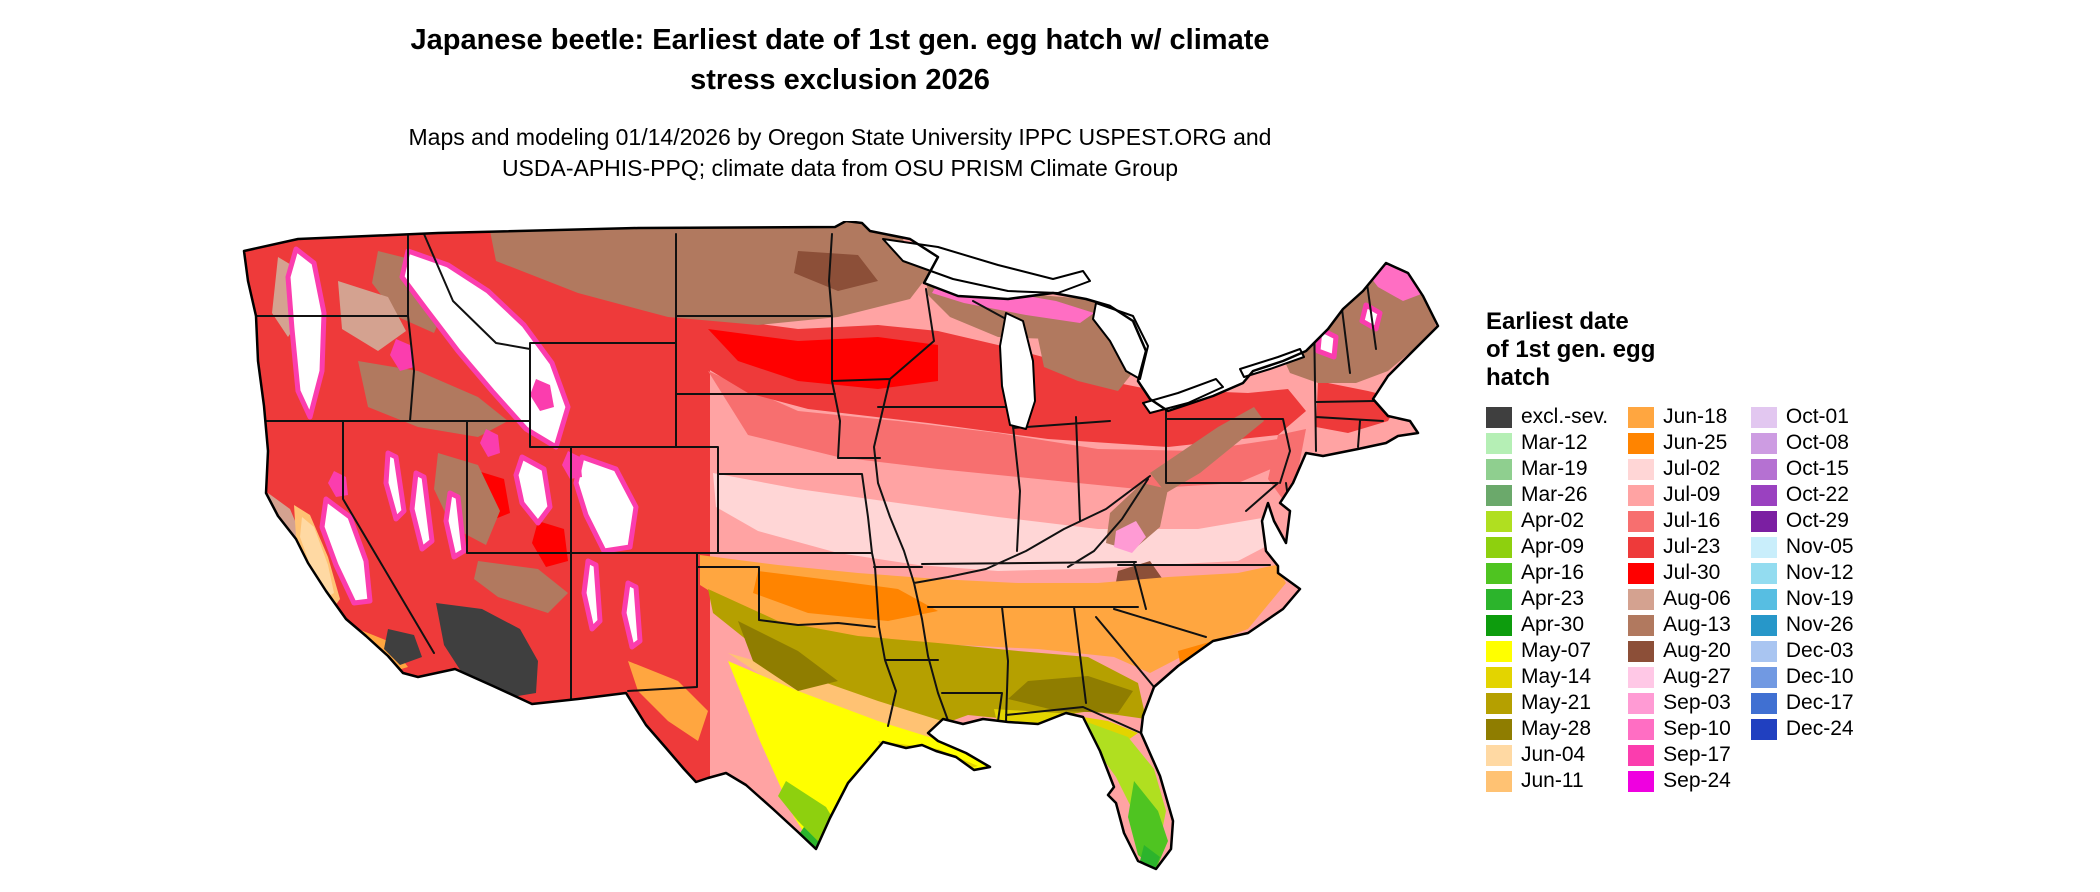 The image size is (2100, 892). I want to click on legend-item: Jul-02, so click(1679, 469).